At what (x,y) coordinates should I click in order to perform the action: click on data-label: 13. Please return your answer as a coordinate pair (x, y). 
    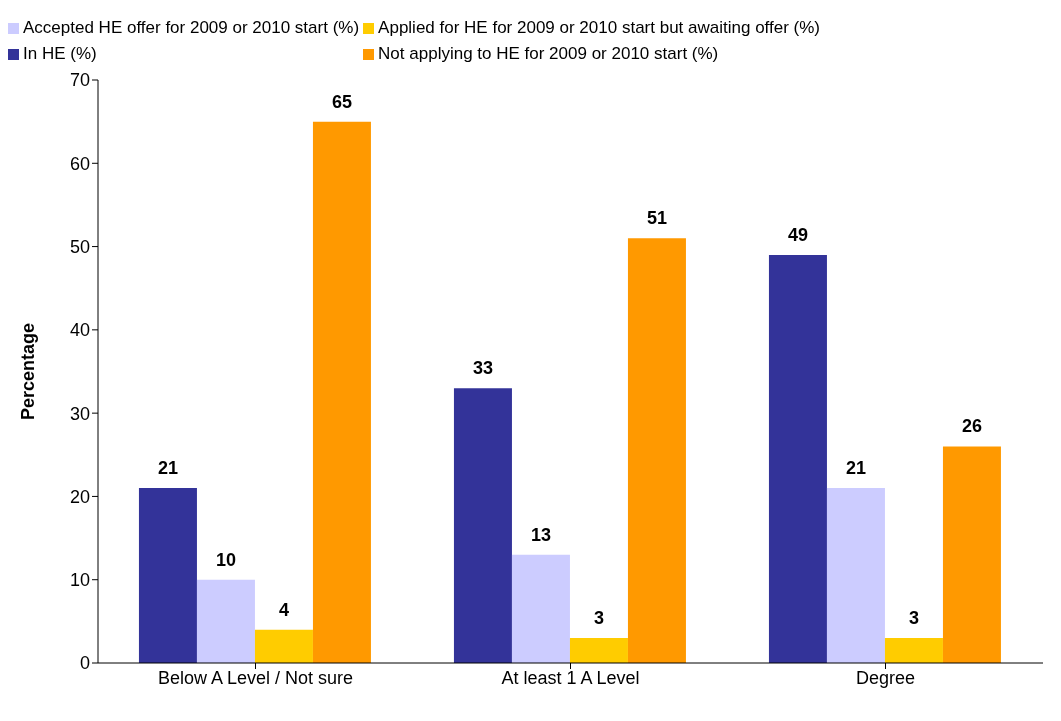
    Looking at the image, I should click on (540, 534).